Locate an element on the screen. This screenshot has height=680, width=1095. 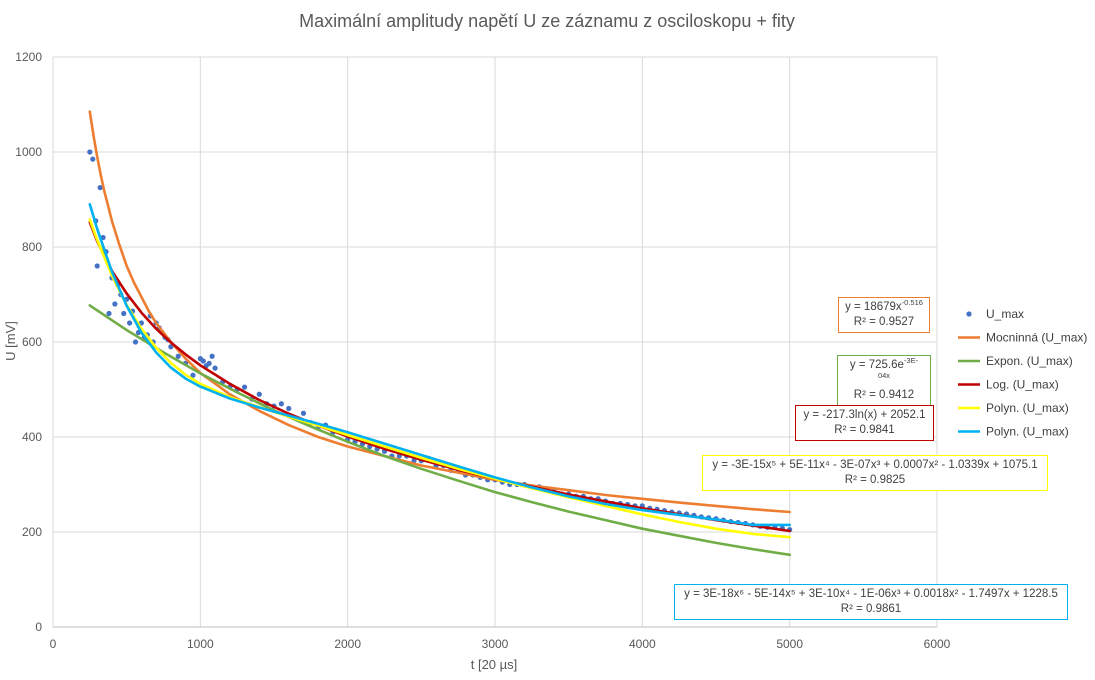
equation-polynomial-5-r2: R² = 0.9825 is located at coordinates (875, 480).